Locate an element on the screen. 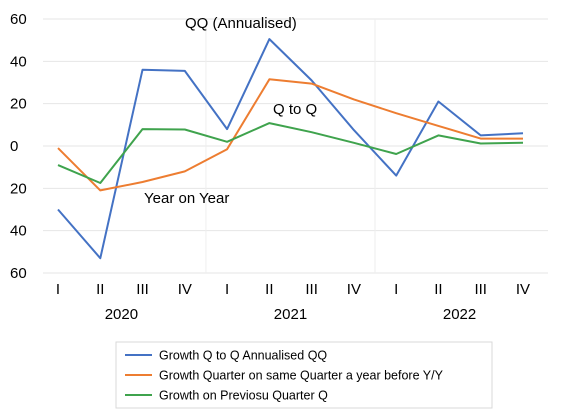 The width and height of the screenshot is (565, 411). annotation-q-to-q: Q to Q is located at coordinates (295, 109).